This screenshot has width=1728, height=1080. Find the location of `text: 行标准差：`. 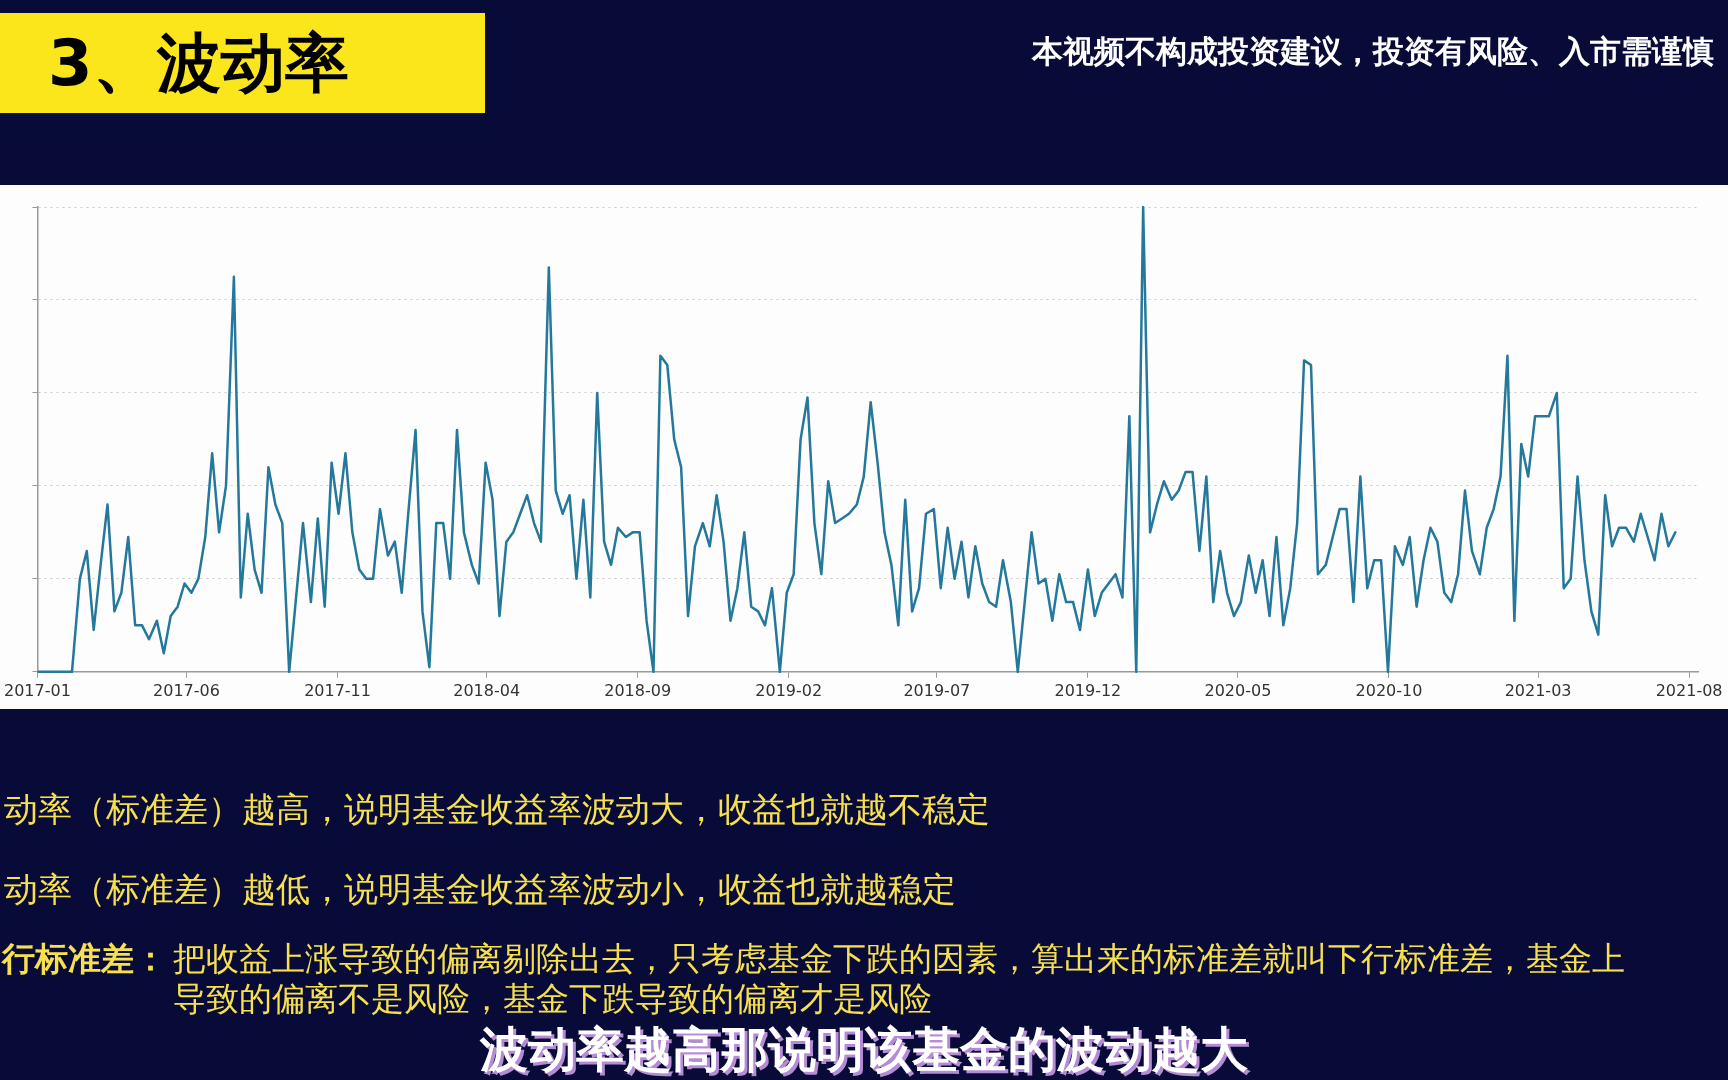

text: 行标准差： is located at coordinates (84, 958).